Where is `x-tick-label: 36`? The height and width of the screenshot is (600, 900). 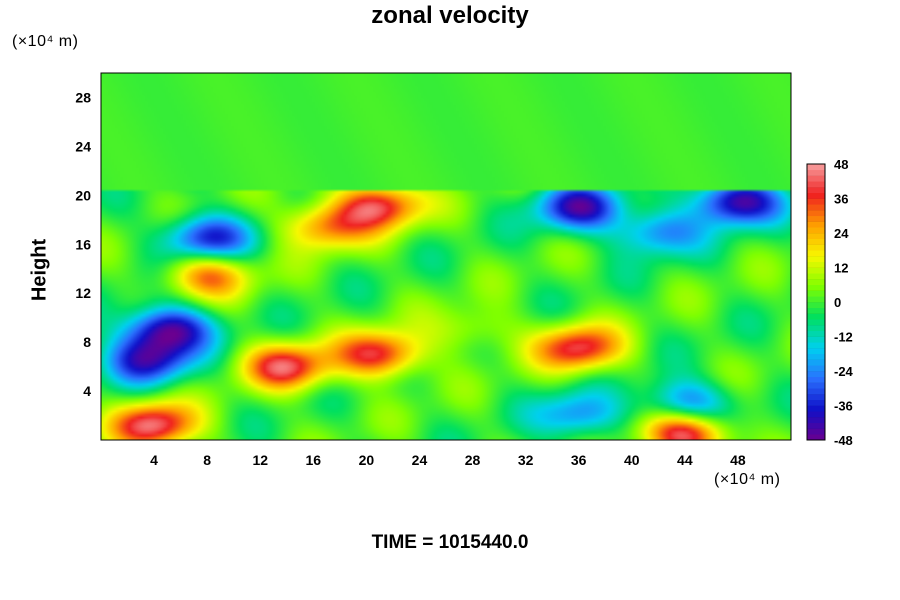 x-tick-label: 36 is located at coordinates (579, 460).